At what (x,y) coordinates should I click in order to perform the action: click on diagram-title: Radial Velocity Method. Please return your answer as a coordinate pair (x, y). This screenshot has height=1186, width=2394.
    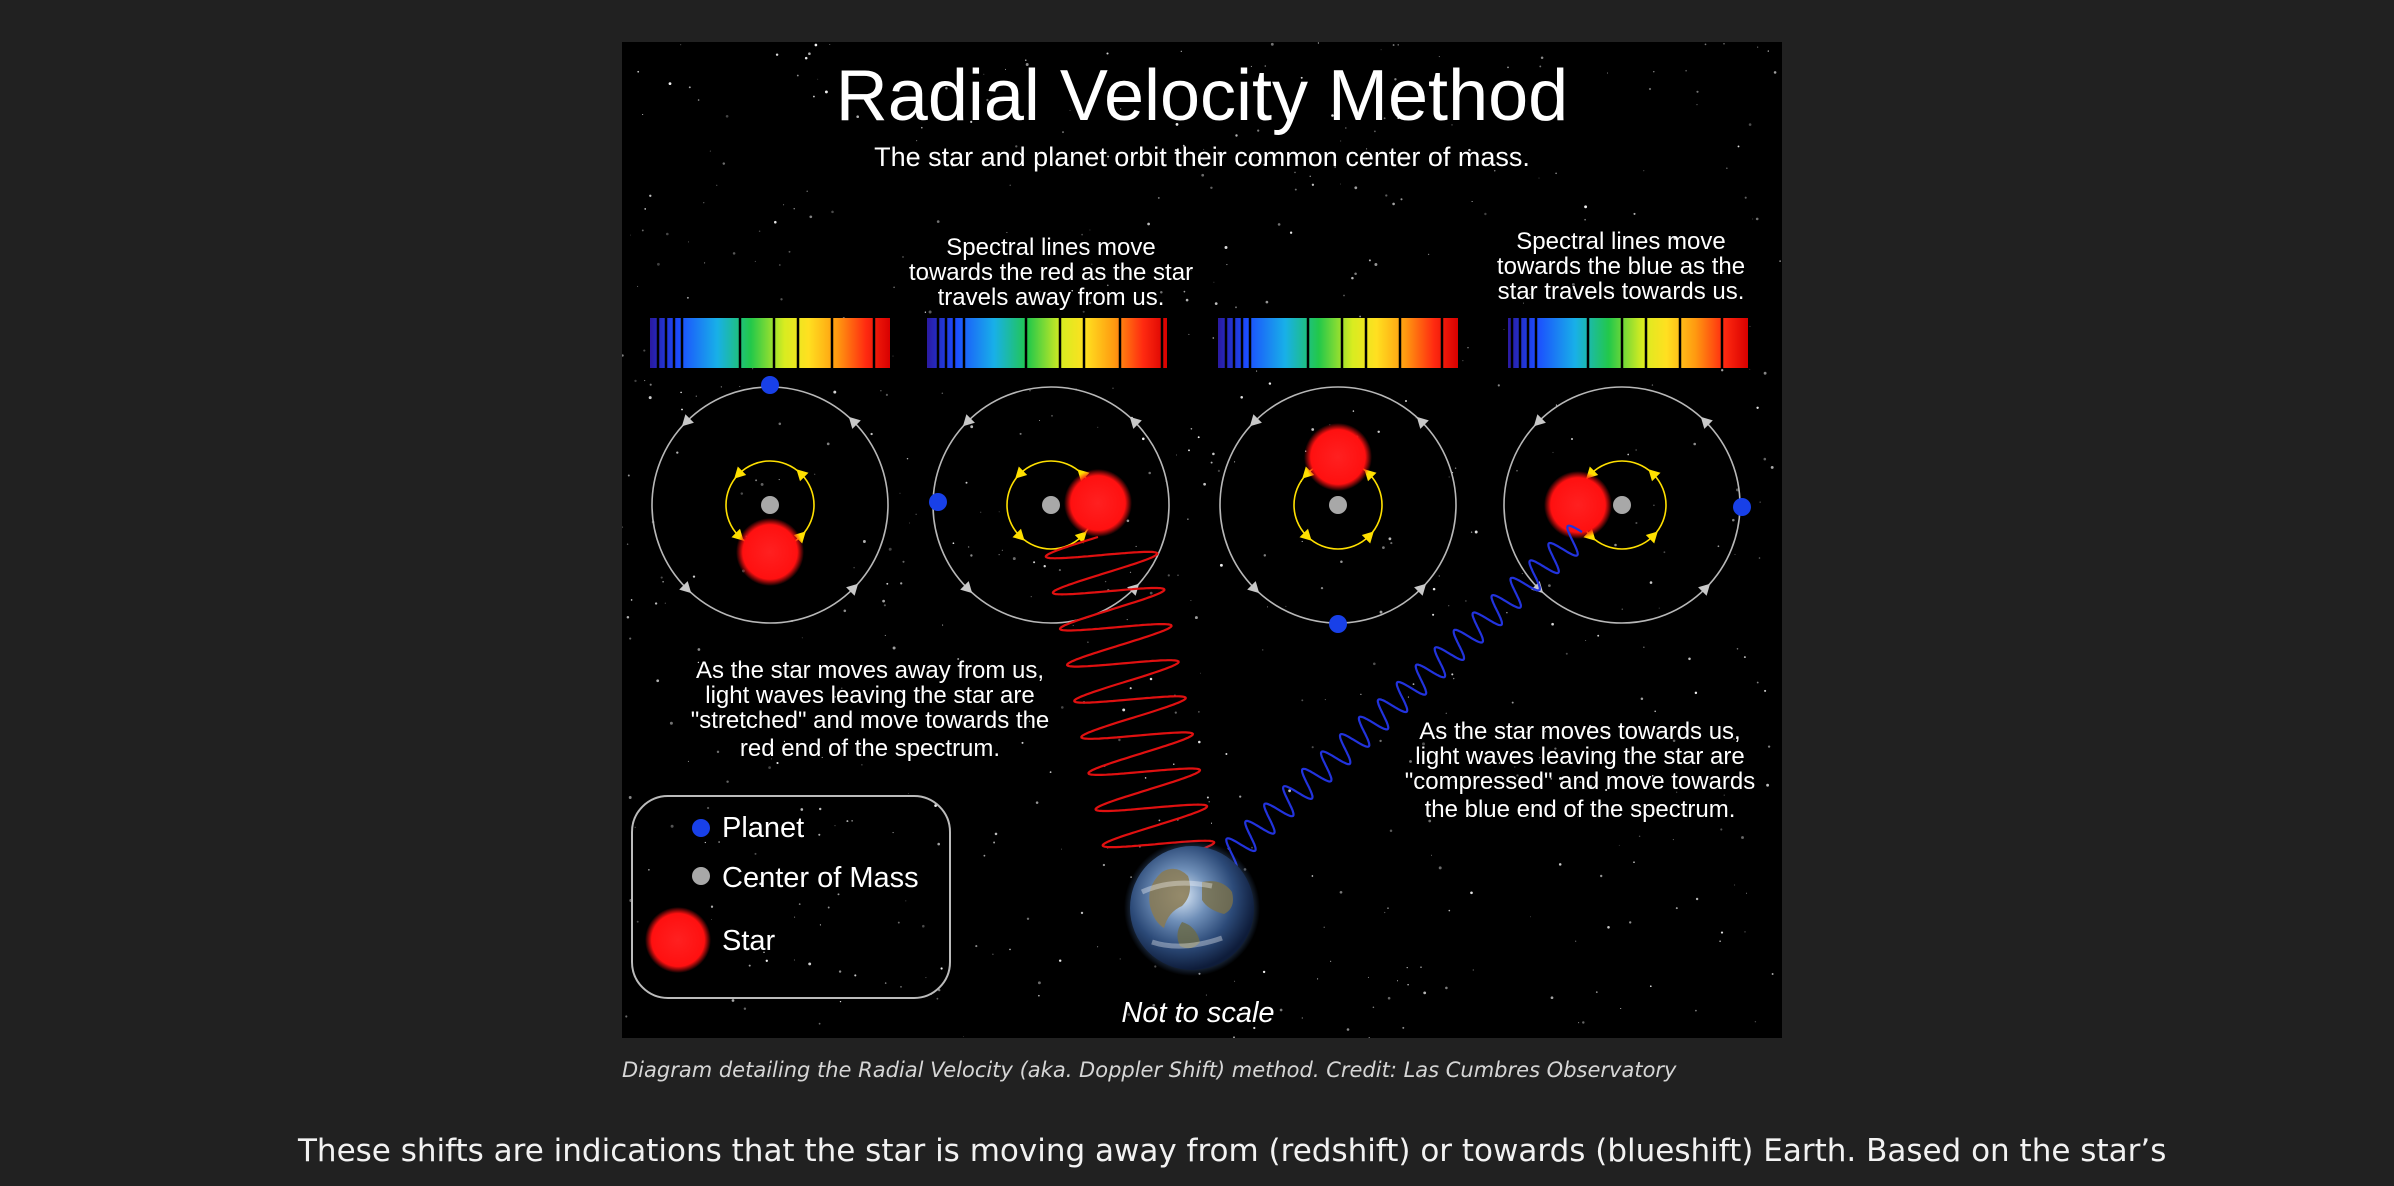
    Looking at the image, I should click on (1202, 96).